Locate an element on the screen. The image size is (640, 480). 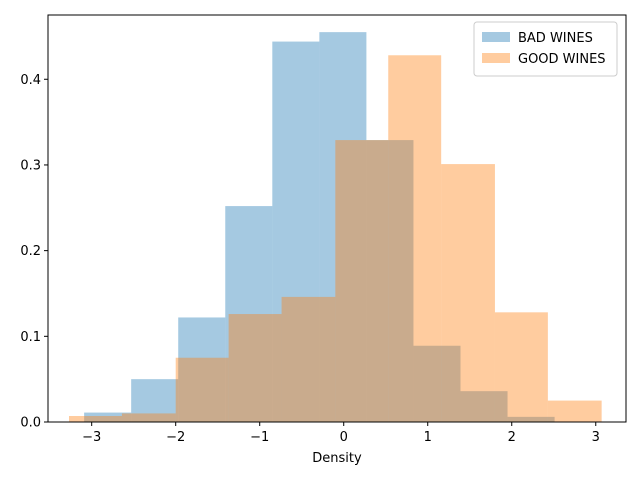
x-tick-label: 3 is located at coordinates (596, 437).